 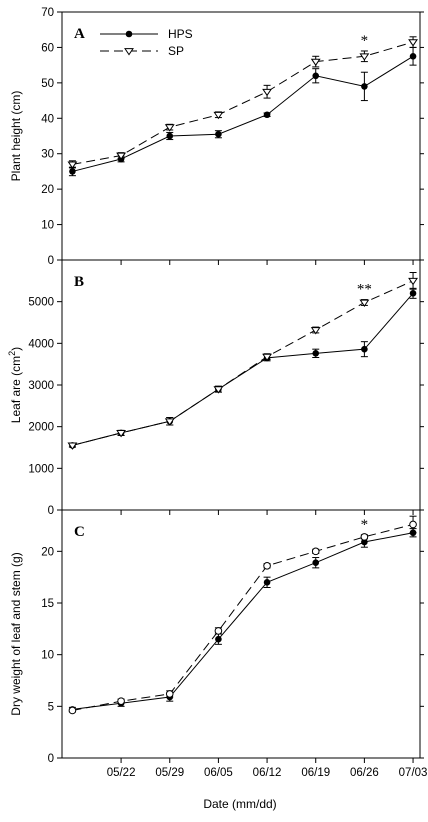 I want to click on y-tick-label: 5, so click(x=51, y=707).